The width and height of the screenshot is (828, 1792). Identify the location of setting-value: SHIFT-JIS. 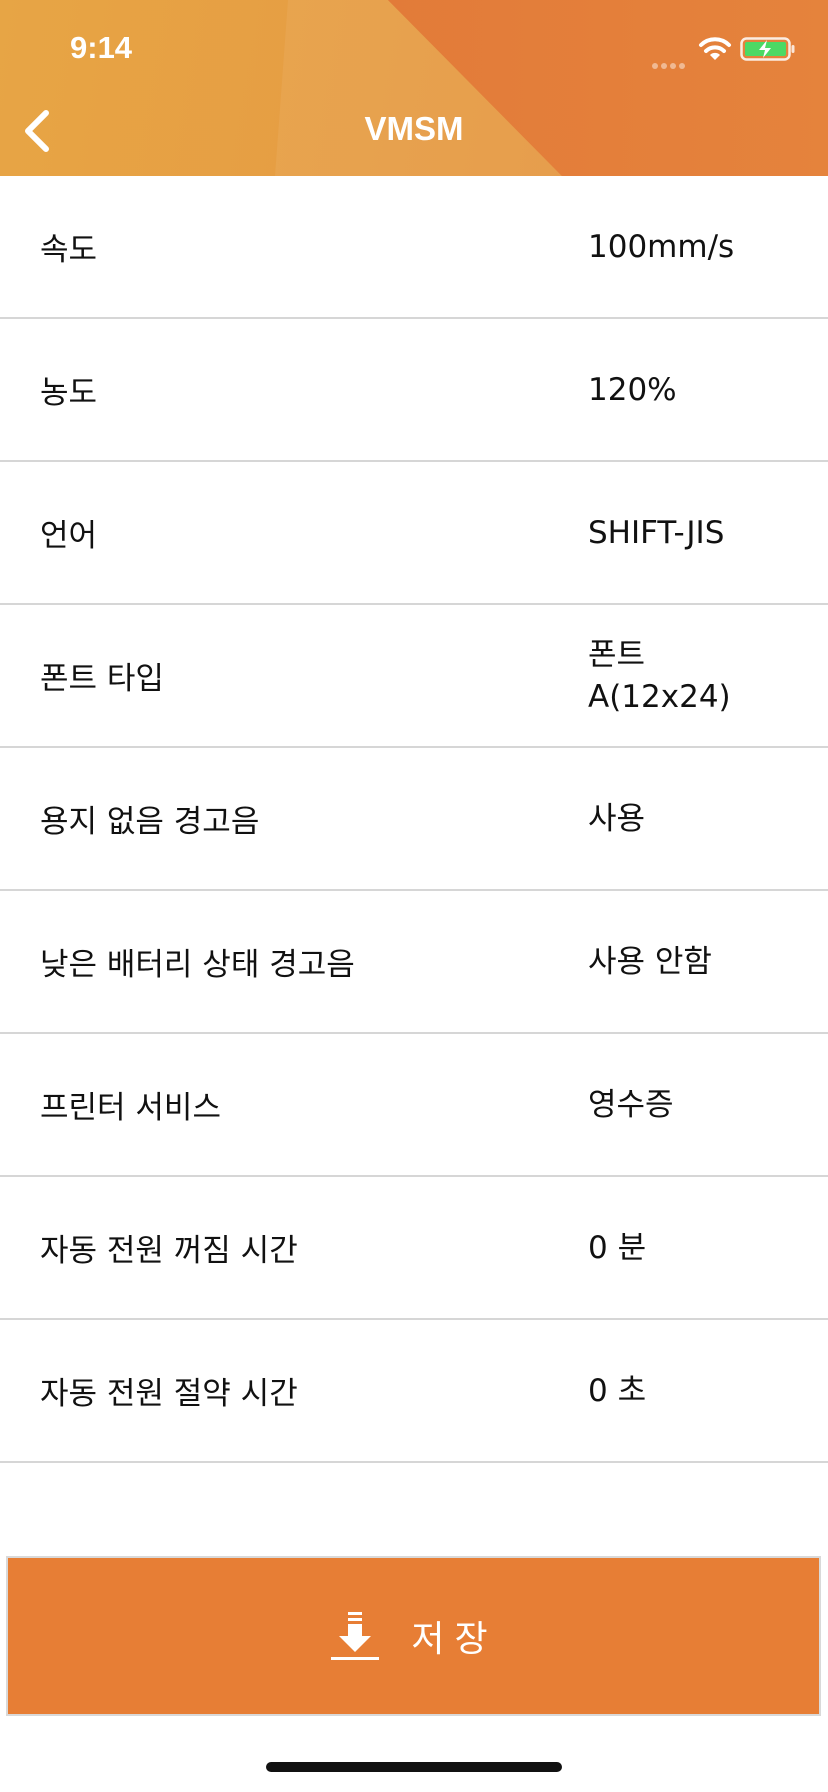
(656, 532).